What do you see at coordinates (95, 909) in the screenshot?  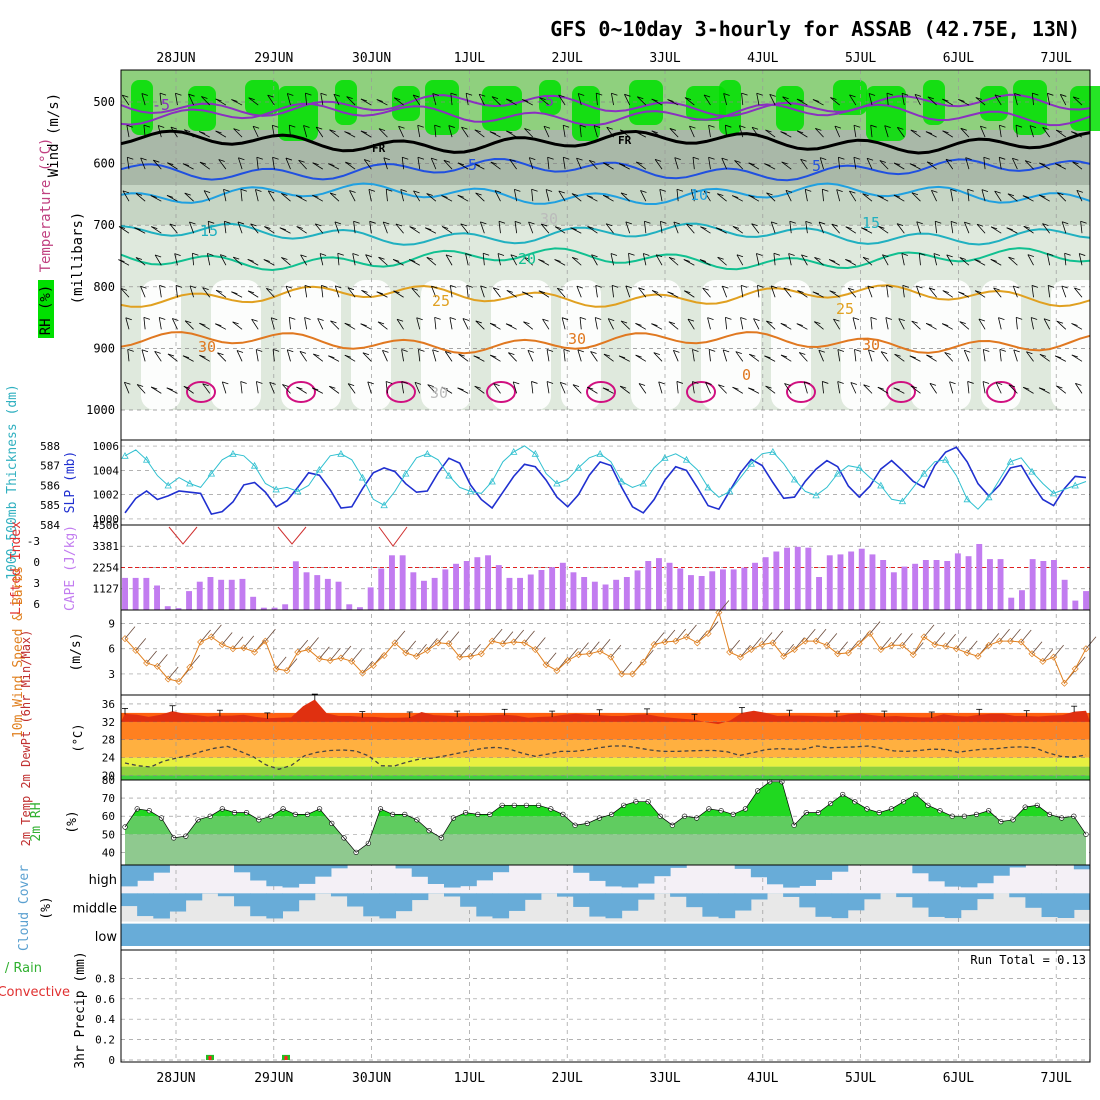 I see `cloud-level-label: middle` at bounding box center [95, 909].